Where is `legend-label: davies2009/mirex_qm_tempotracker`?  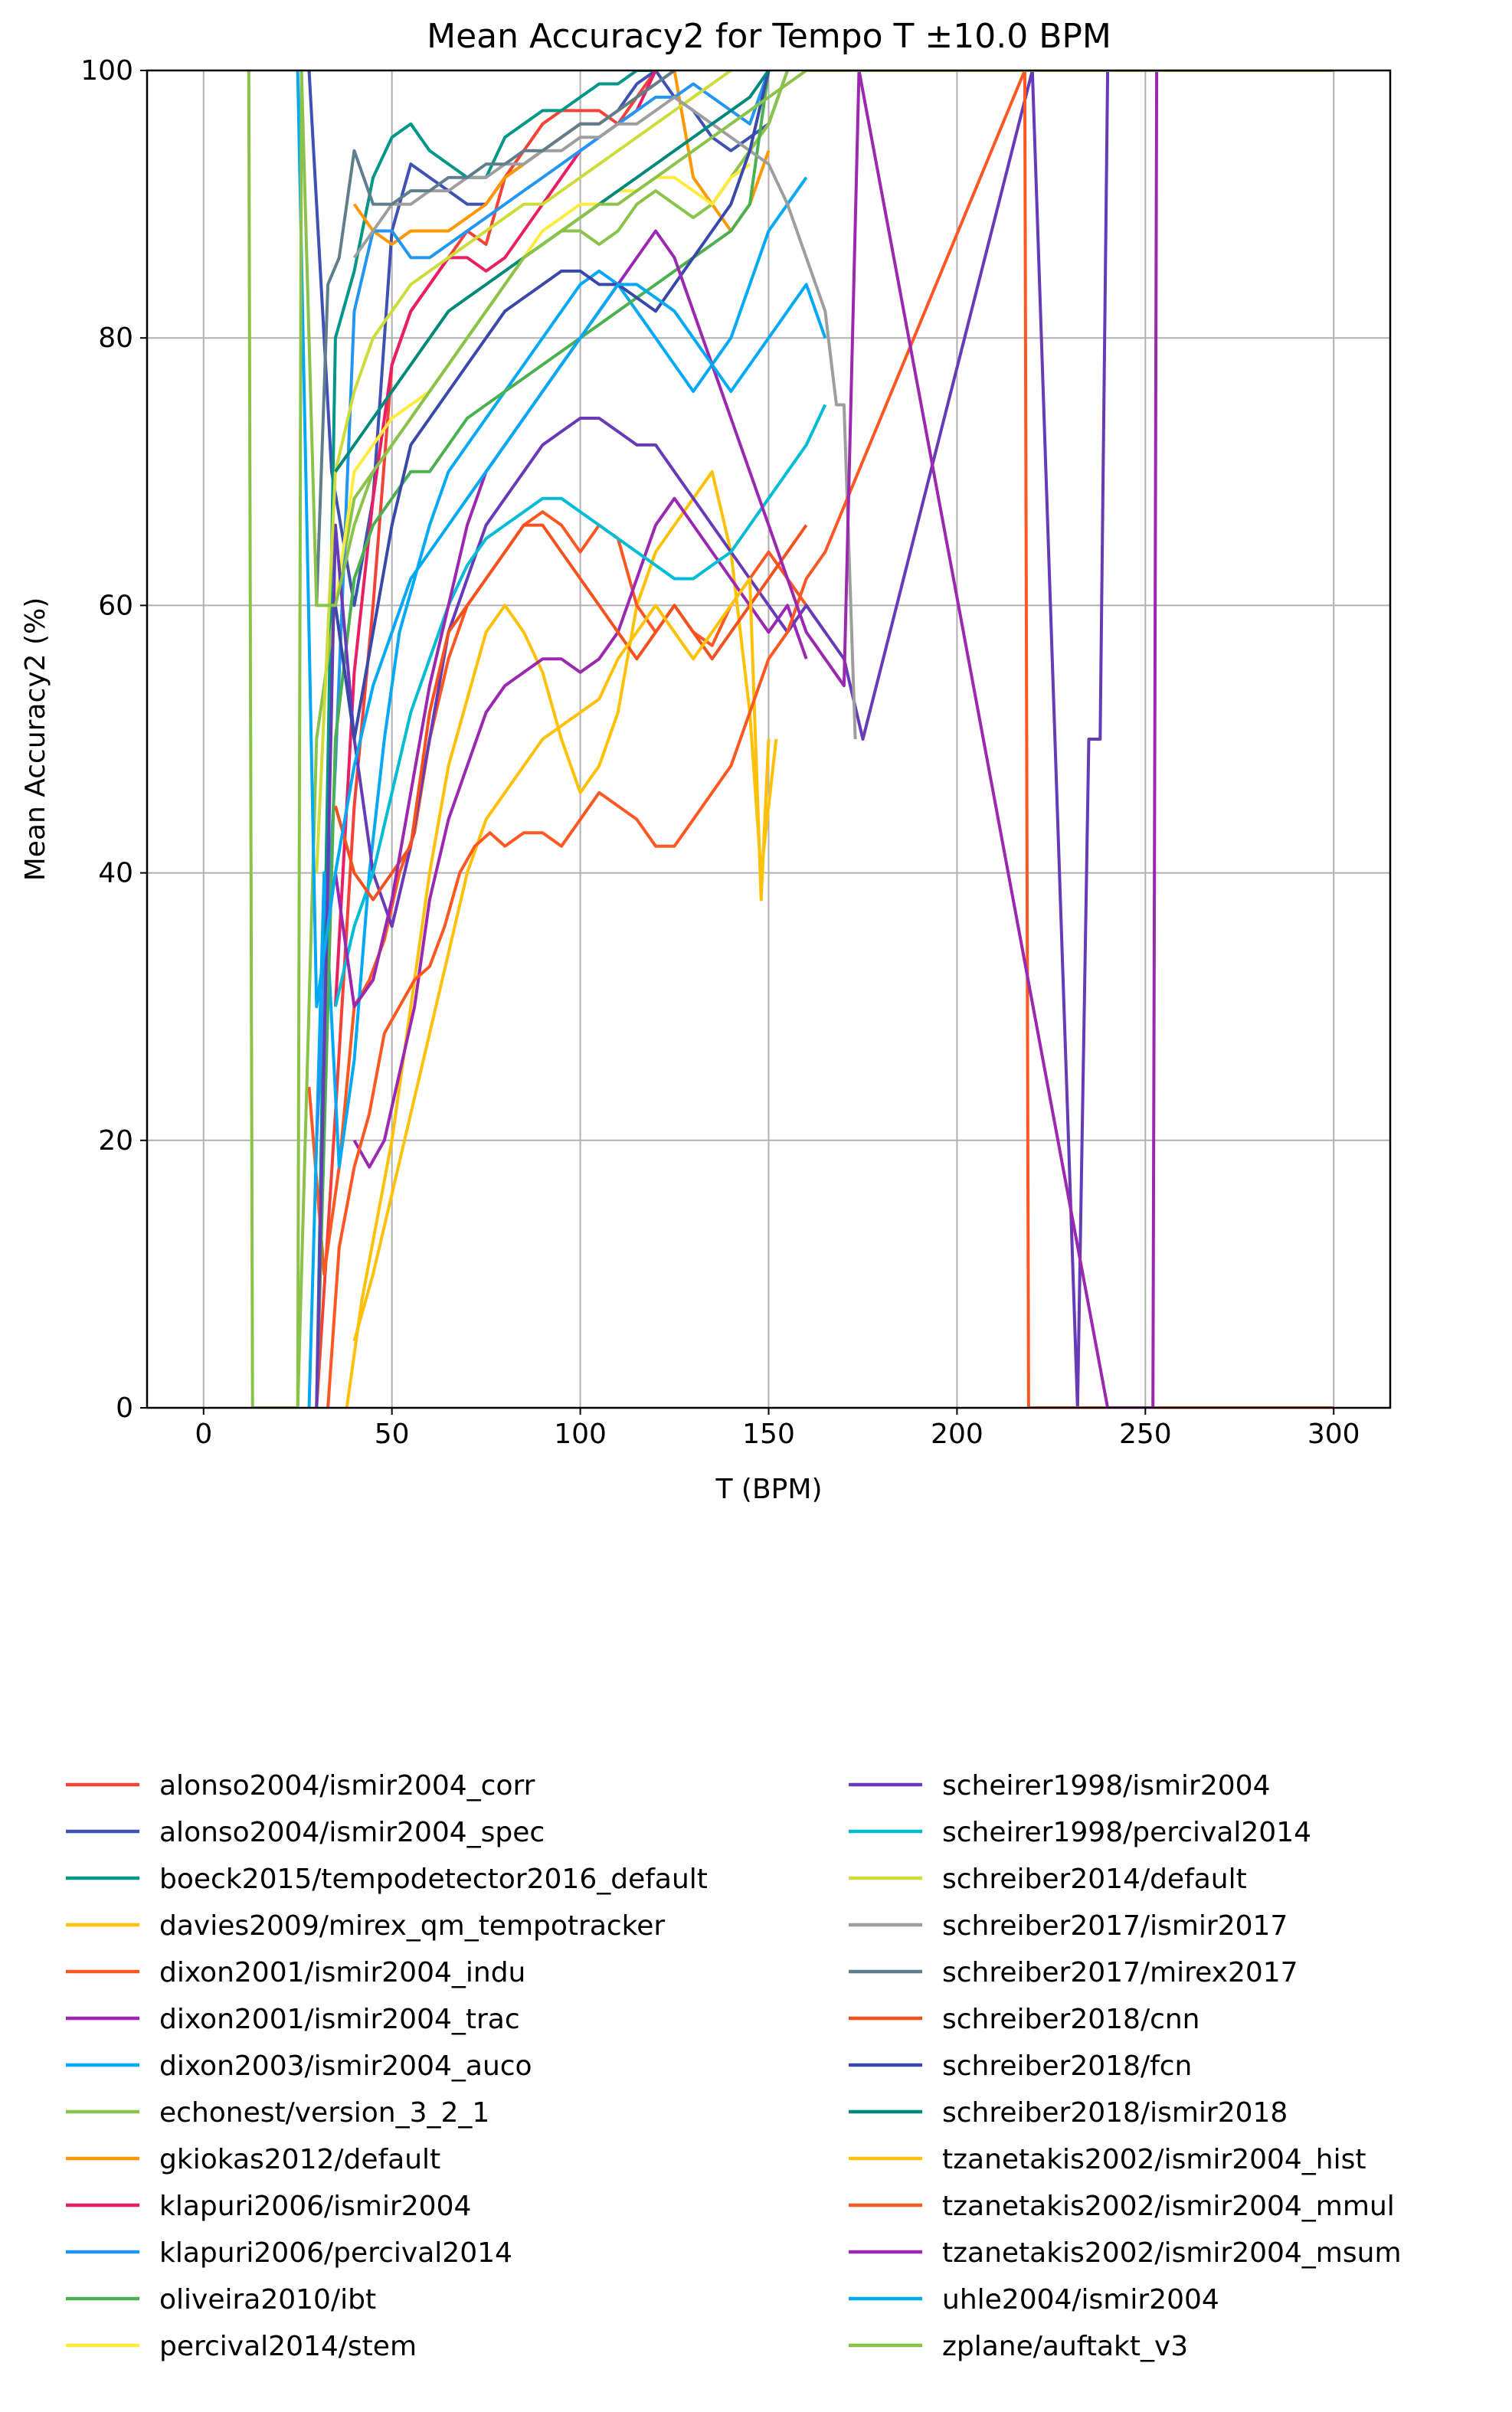 legend-label: davies2009/mirex_qm_tempotracker is located at coordinates (412, 1926).